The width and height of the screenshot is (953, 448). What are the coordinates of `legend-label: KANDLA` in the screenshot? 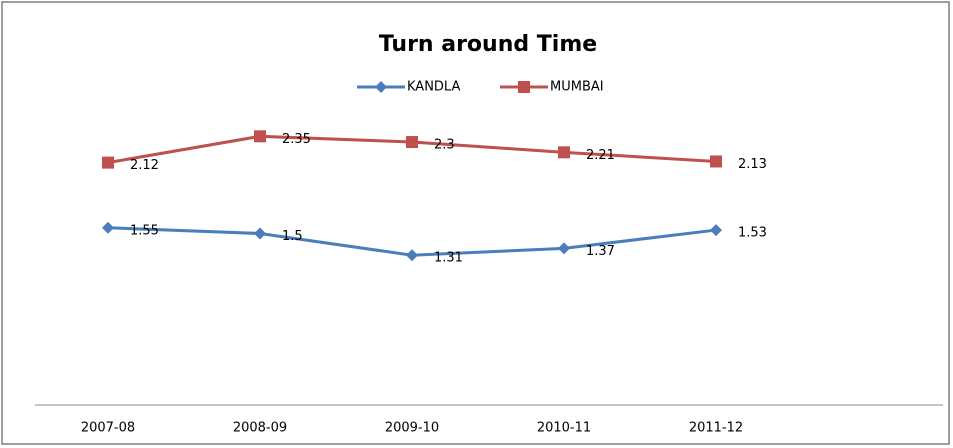 It's located at (433, 87).